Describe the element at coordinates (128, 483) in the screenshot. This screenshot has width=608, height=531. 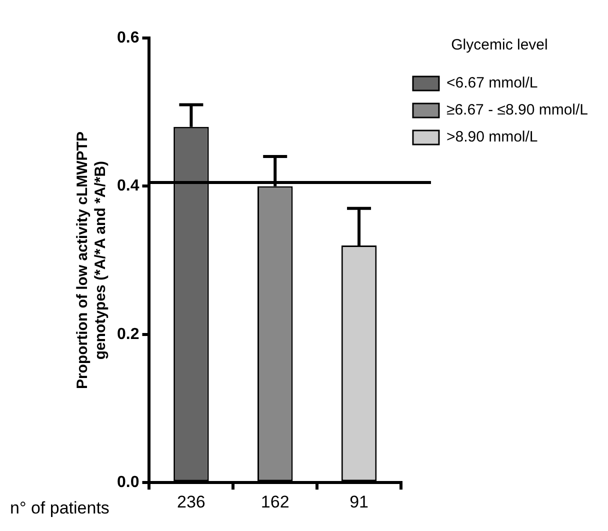
I see `y-tick-label: 0.0` at that location.